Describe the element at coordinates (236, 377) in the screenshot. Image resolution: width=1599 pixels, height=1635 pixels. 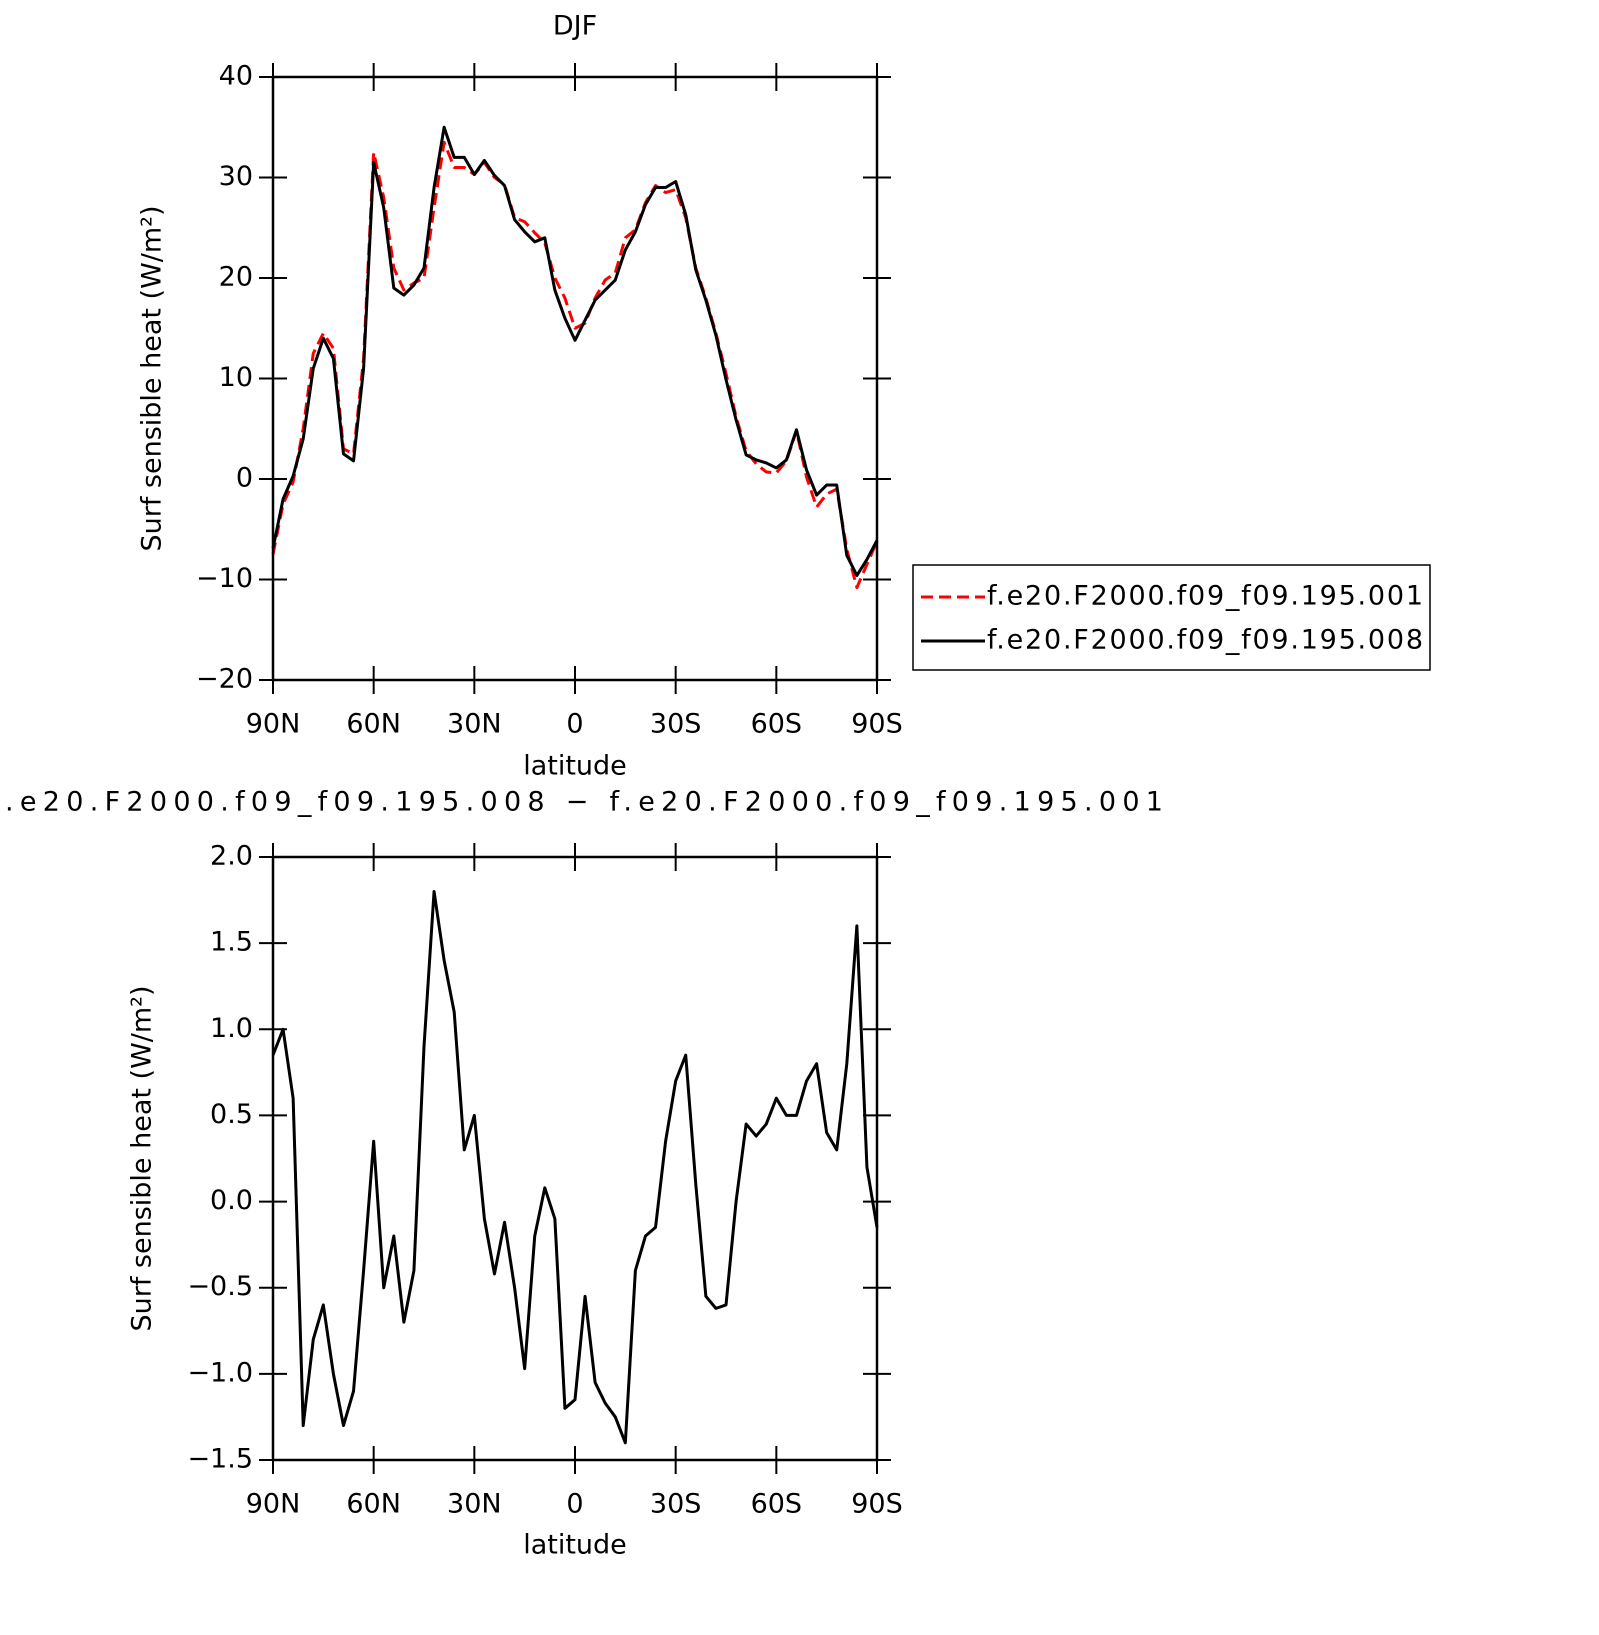
I see `y-tick-label: 10` at that location.